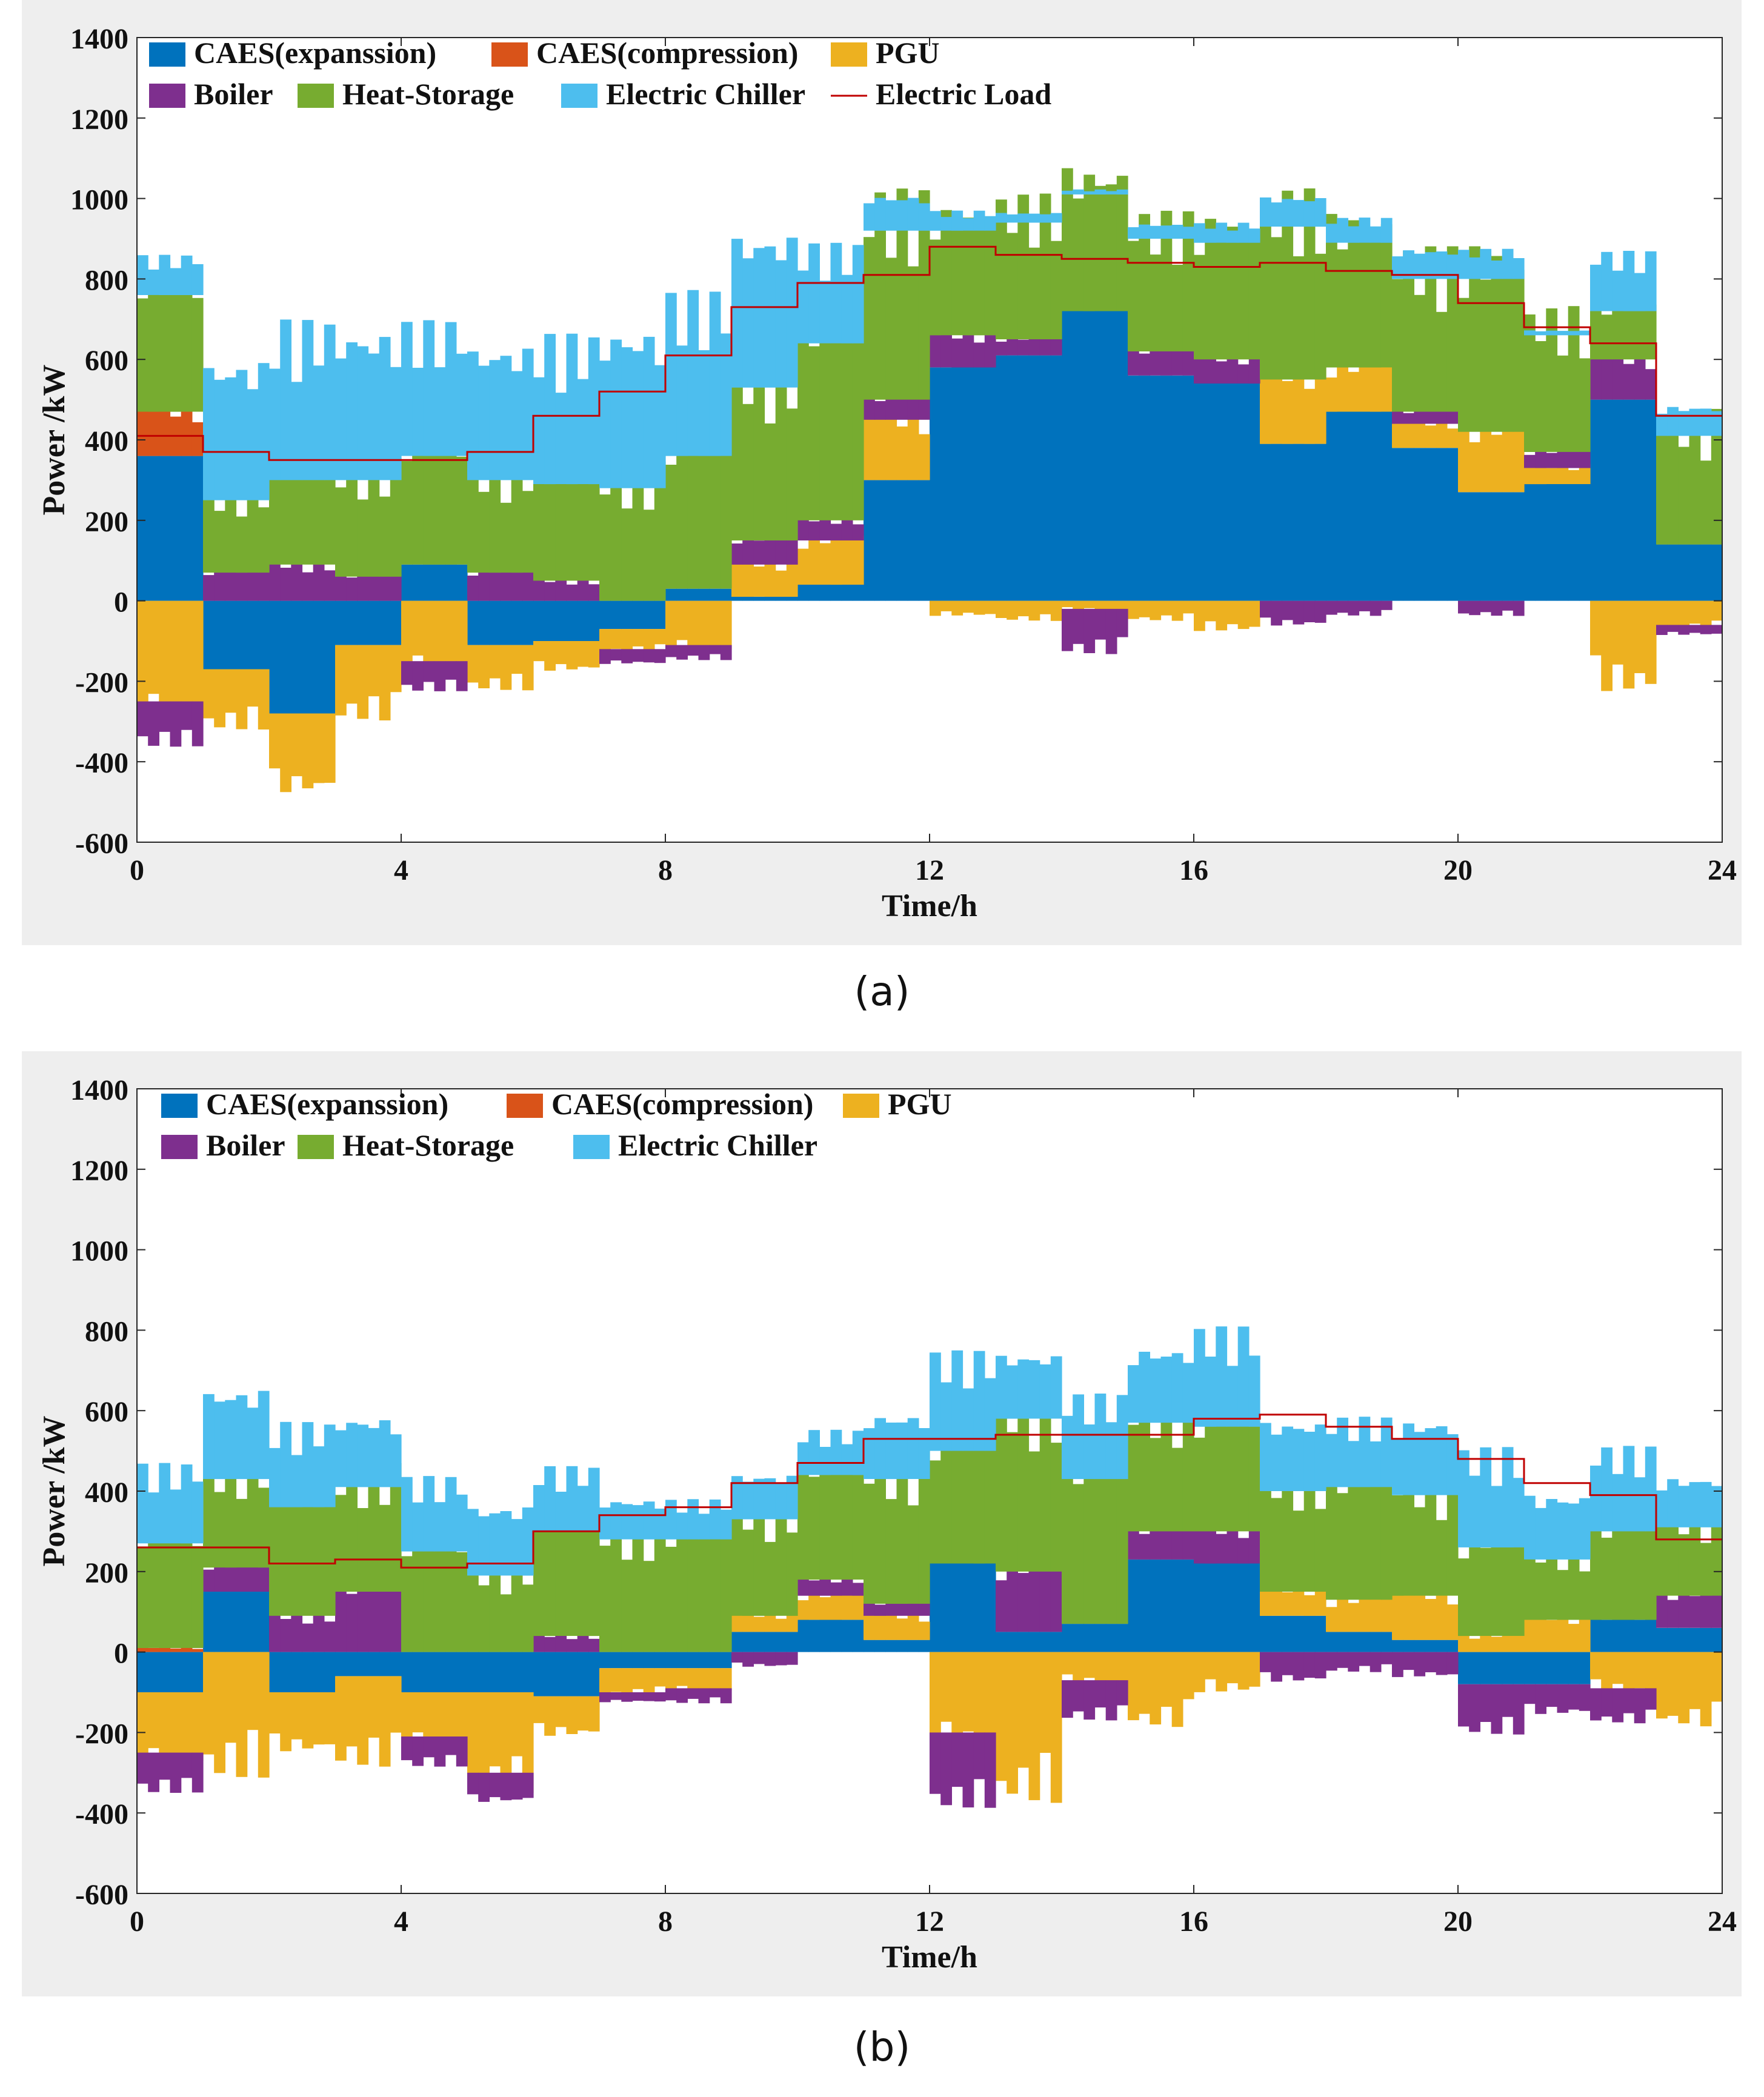 This screenshot has width=1764, height=2097. What do you see at coordinates (1618, 290) in the screenshot?
I see `bar-electric-chiller-h22` at bounding box center [1618, 290].